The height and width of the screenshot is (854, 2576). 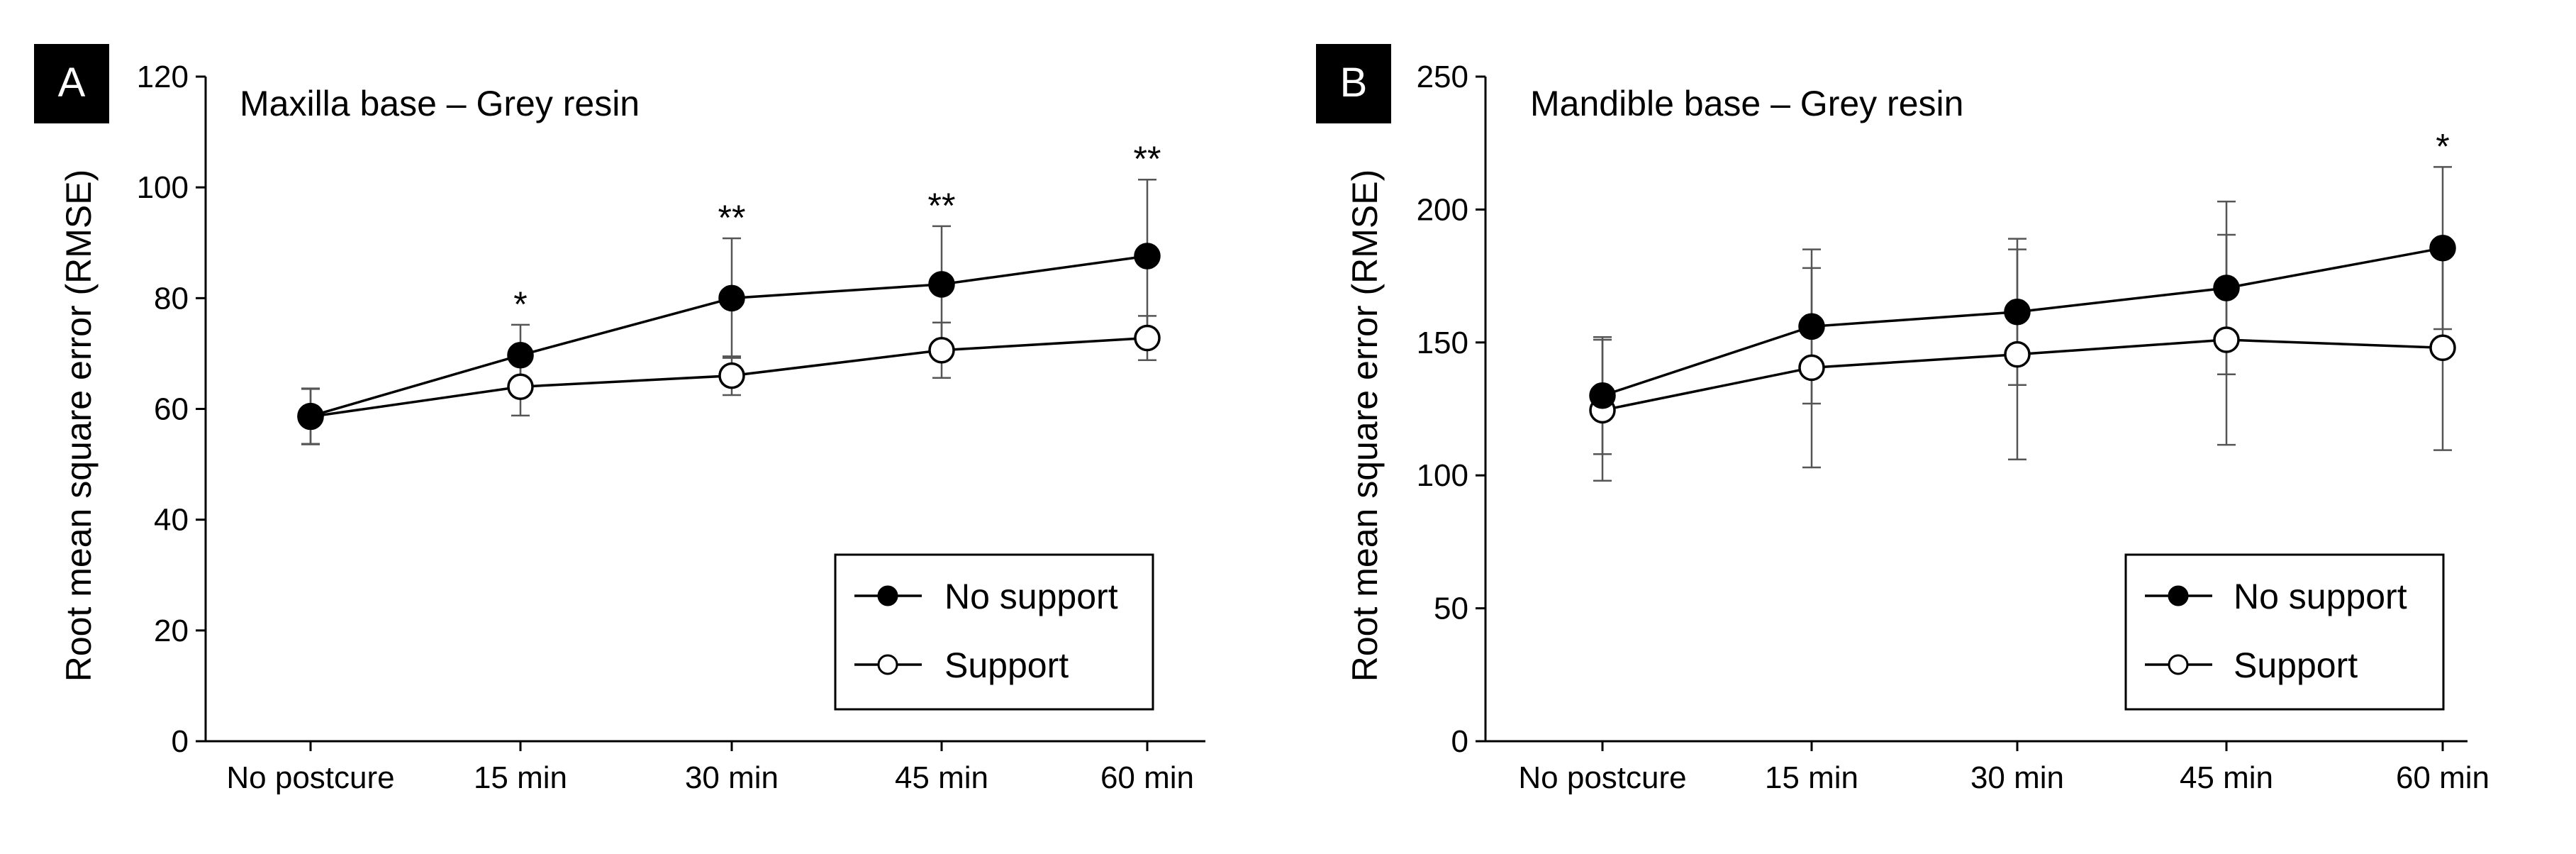 I want to click on y-tick-label: 50, so click(x=1451, y=609).